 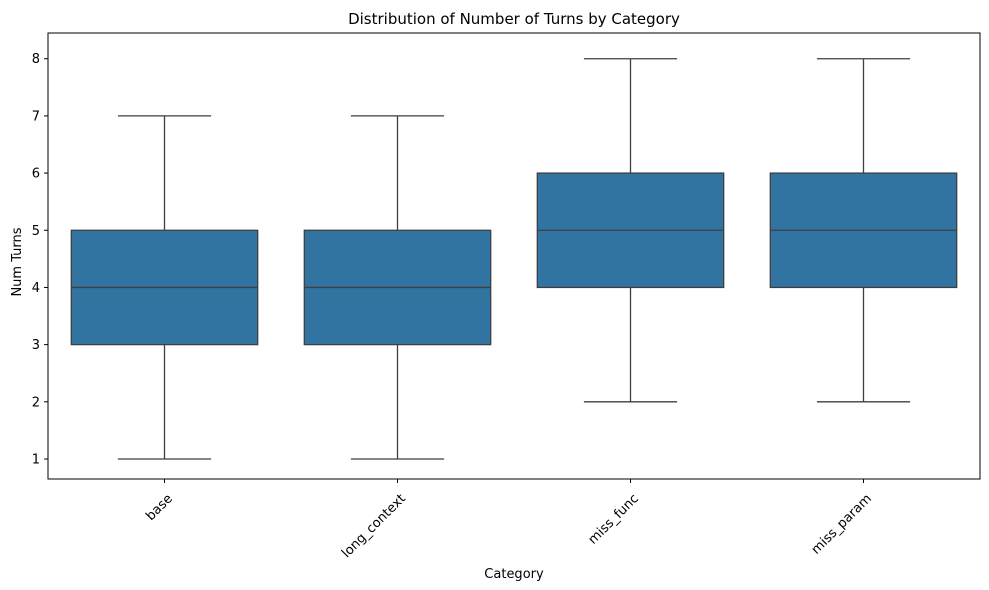 What do you see at coordinates (36, 459) in the screenshot?
I see `y-tick-label: 1` at bounding box center [36, 459].